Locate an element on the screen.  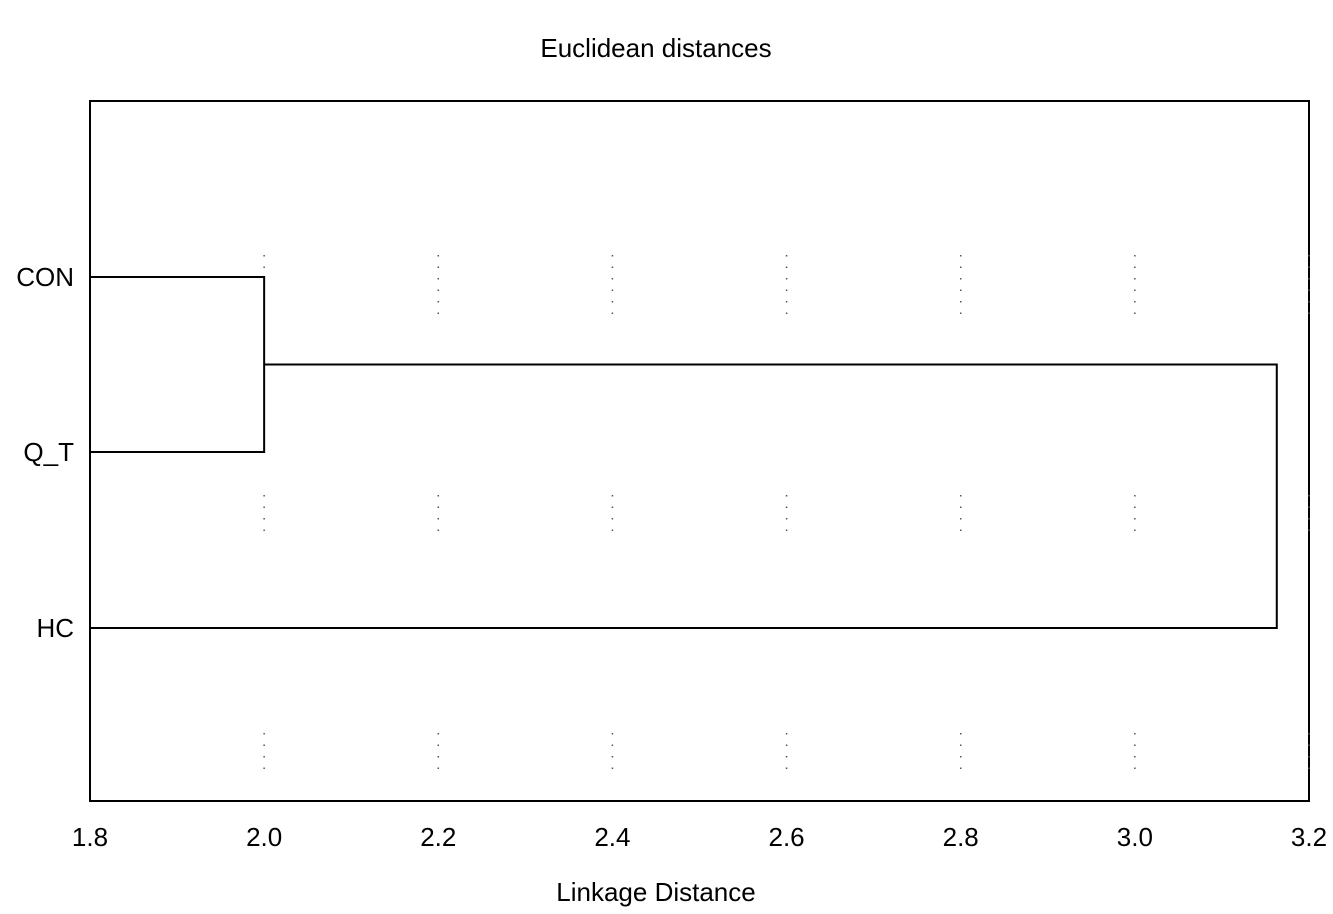
x-tick-3-0: 3.0 is located at coordinates (1135, 837).